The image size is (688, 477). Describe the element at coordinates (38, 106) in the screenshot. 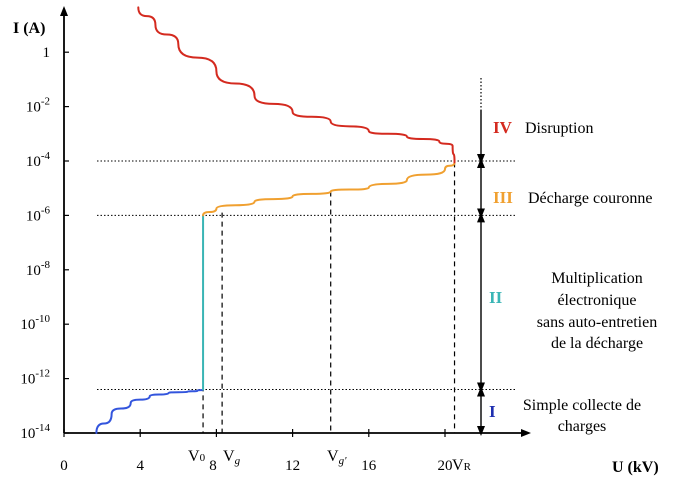

I see `y-tick-label: 10⁻²` at that location.